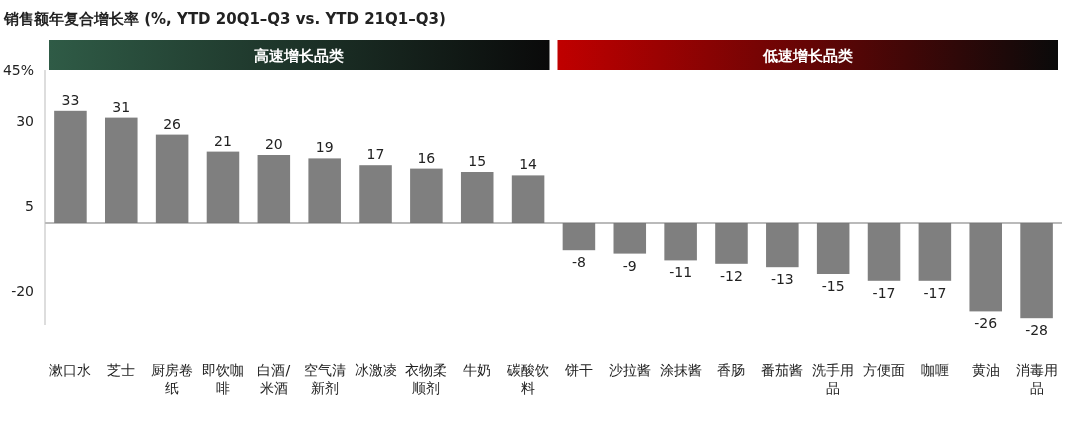  What do you see at coordinates (426, 379) in the screenshot?
I see `x-tick-label: 衣物柔顺剂` at bounding box center [426, 379].